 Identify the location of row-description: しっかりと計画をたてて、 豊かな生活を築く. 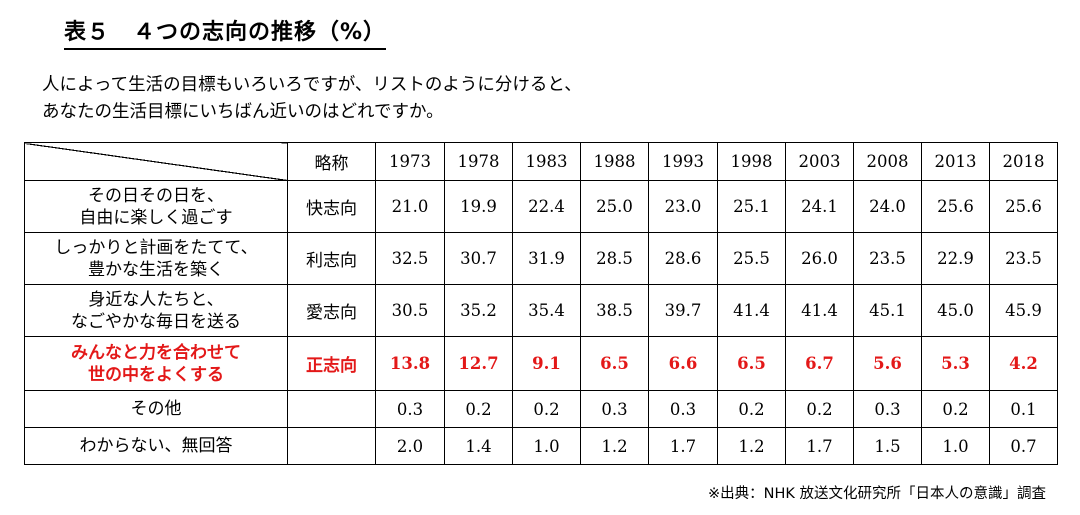
(156, 258).